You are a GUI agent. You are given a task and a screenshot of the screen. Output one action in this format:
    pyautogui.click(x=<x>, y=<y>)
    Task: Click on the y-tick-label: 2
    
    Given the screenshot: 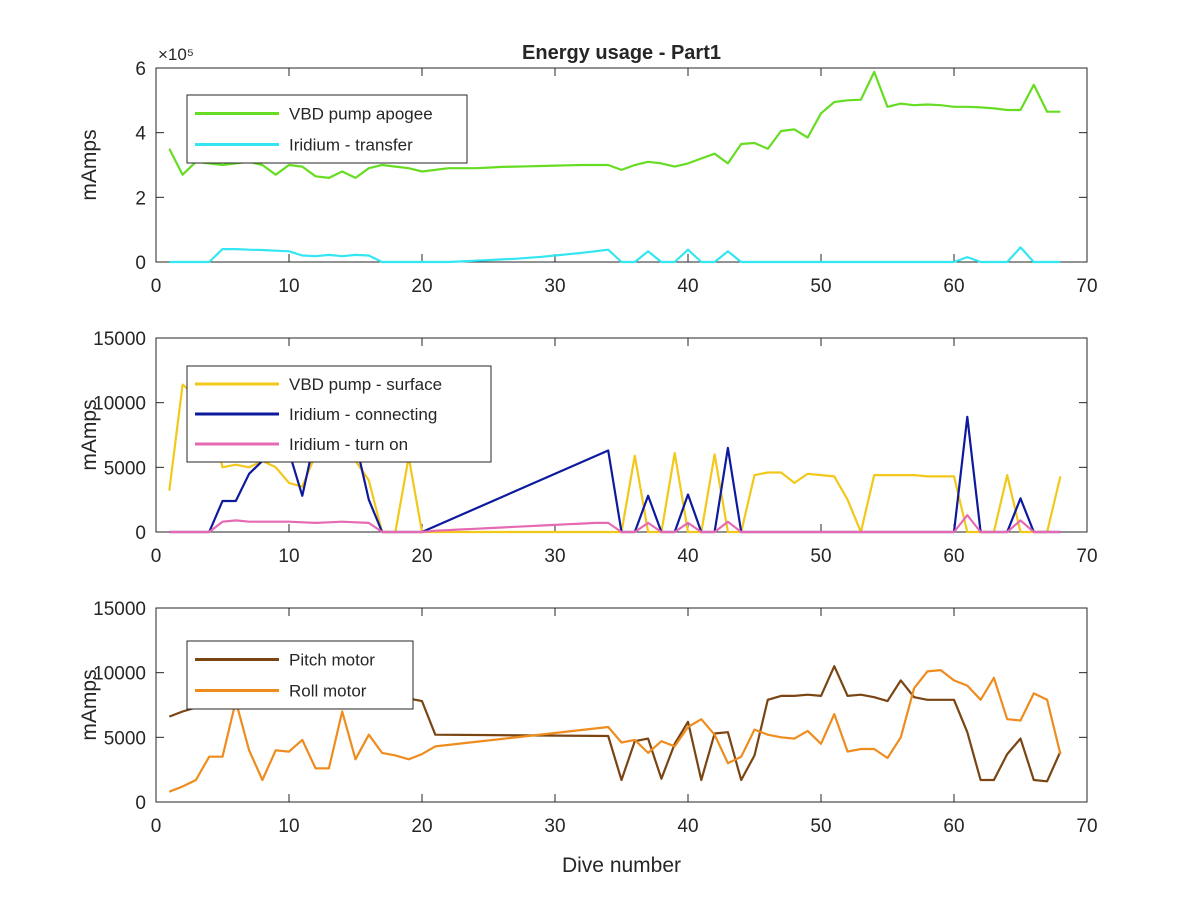 What is the action you would take?
    pyautogui.click(x=140, y=198)
    